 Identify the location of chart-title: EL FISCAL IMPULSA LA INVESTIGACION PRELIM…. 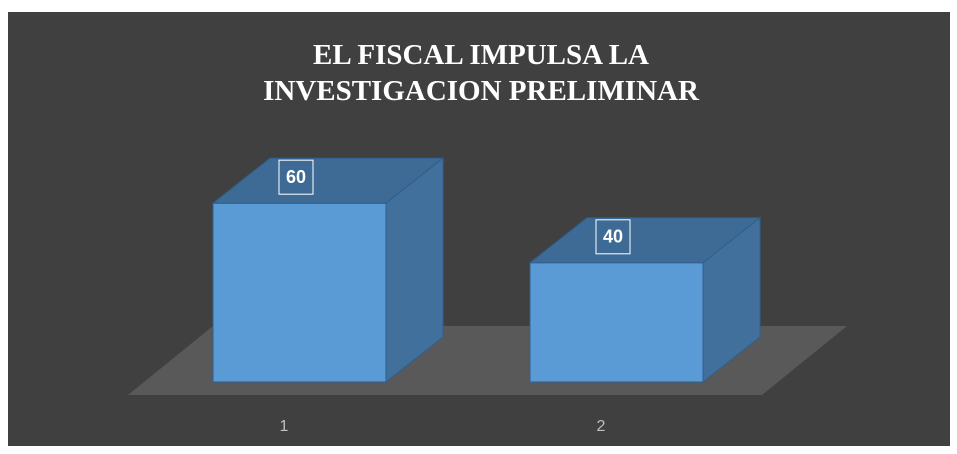
(481, 73).